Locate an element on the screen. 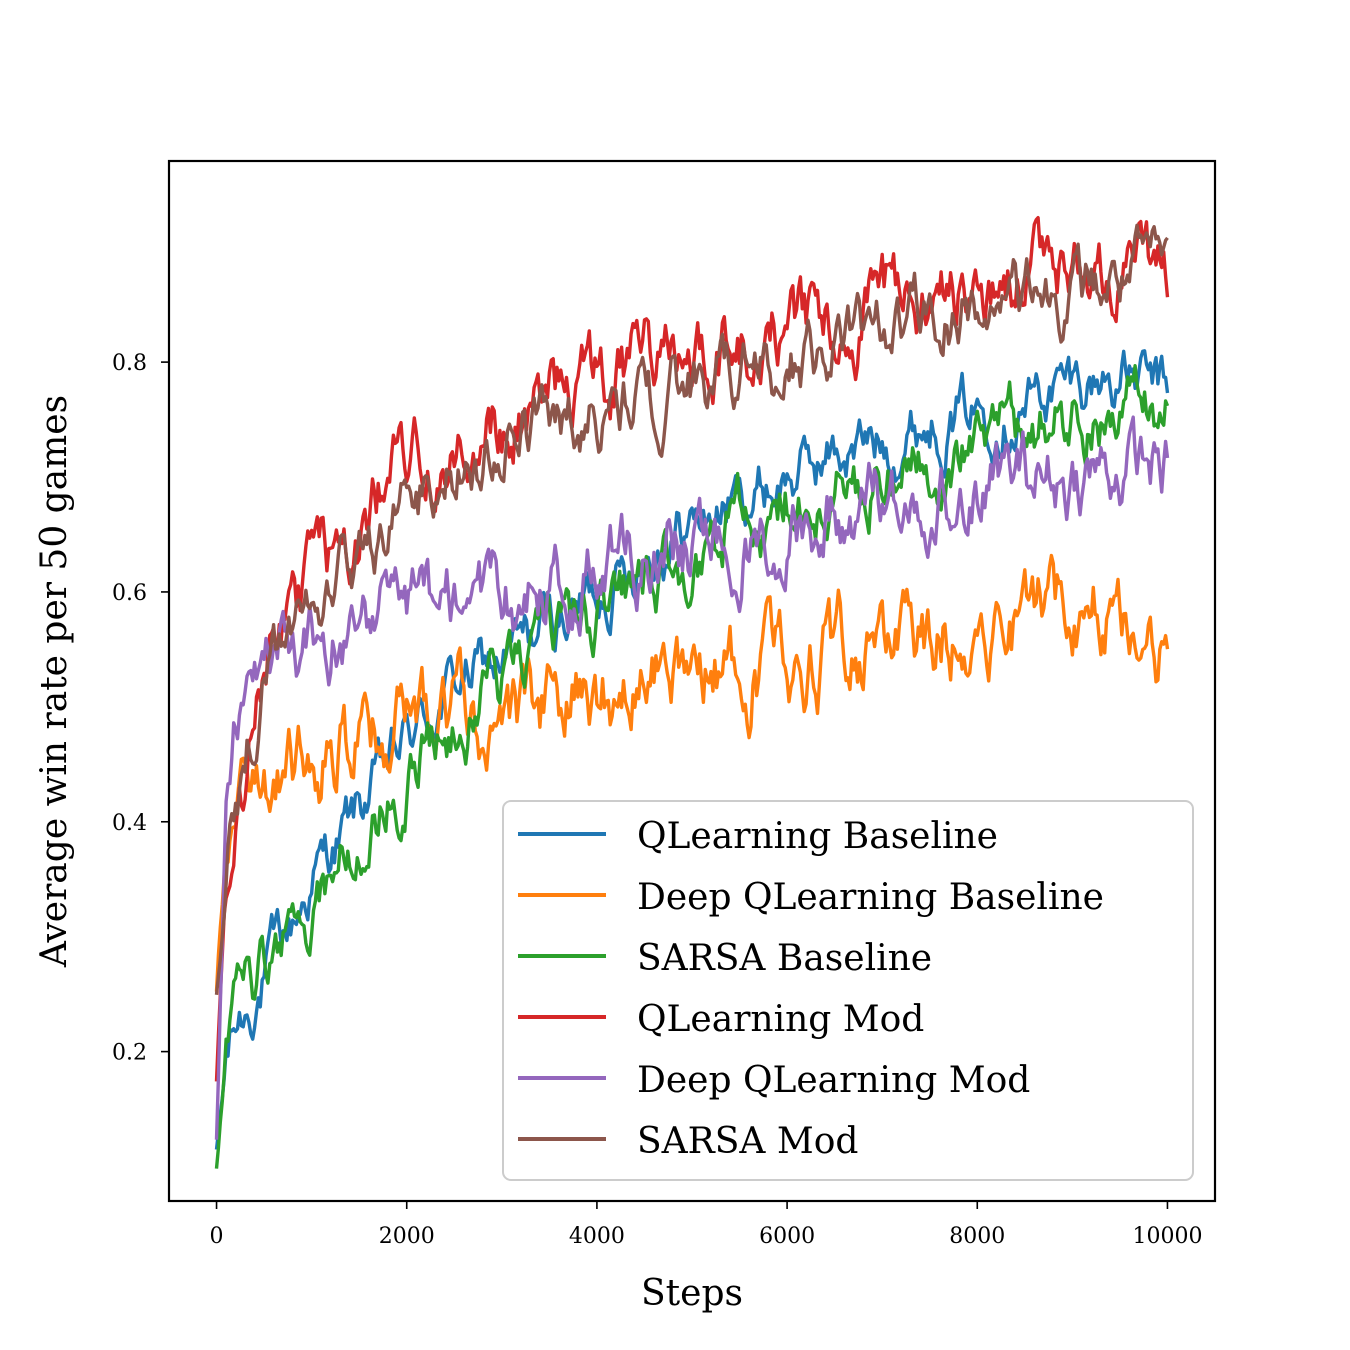 This screenshot has height=1350, width=1350. legend-label: SARSA Mod is located at coordinates (747, 1141).